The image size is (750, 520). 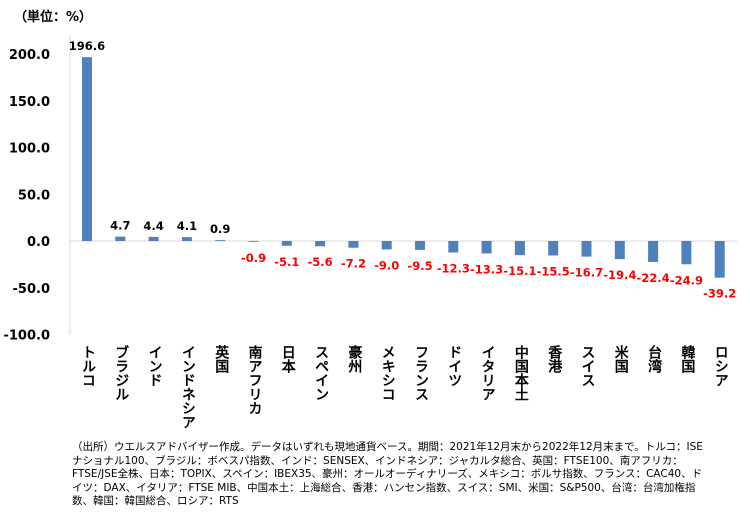 I want to click on category-label: 英国, so click(x=221, y=359).